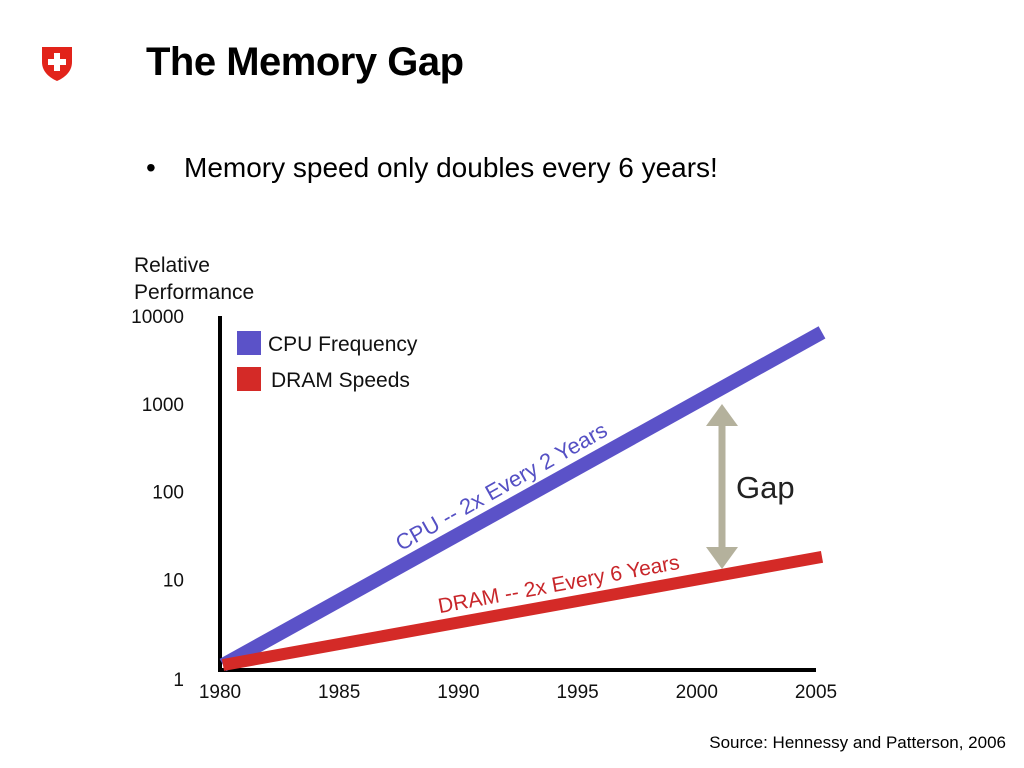 The image size is (1024, 768). Describe the element at coordinates (765, 487) in the screenshot. I see `gap-label: Gap` at that location.